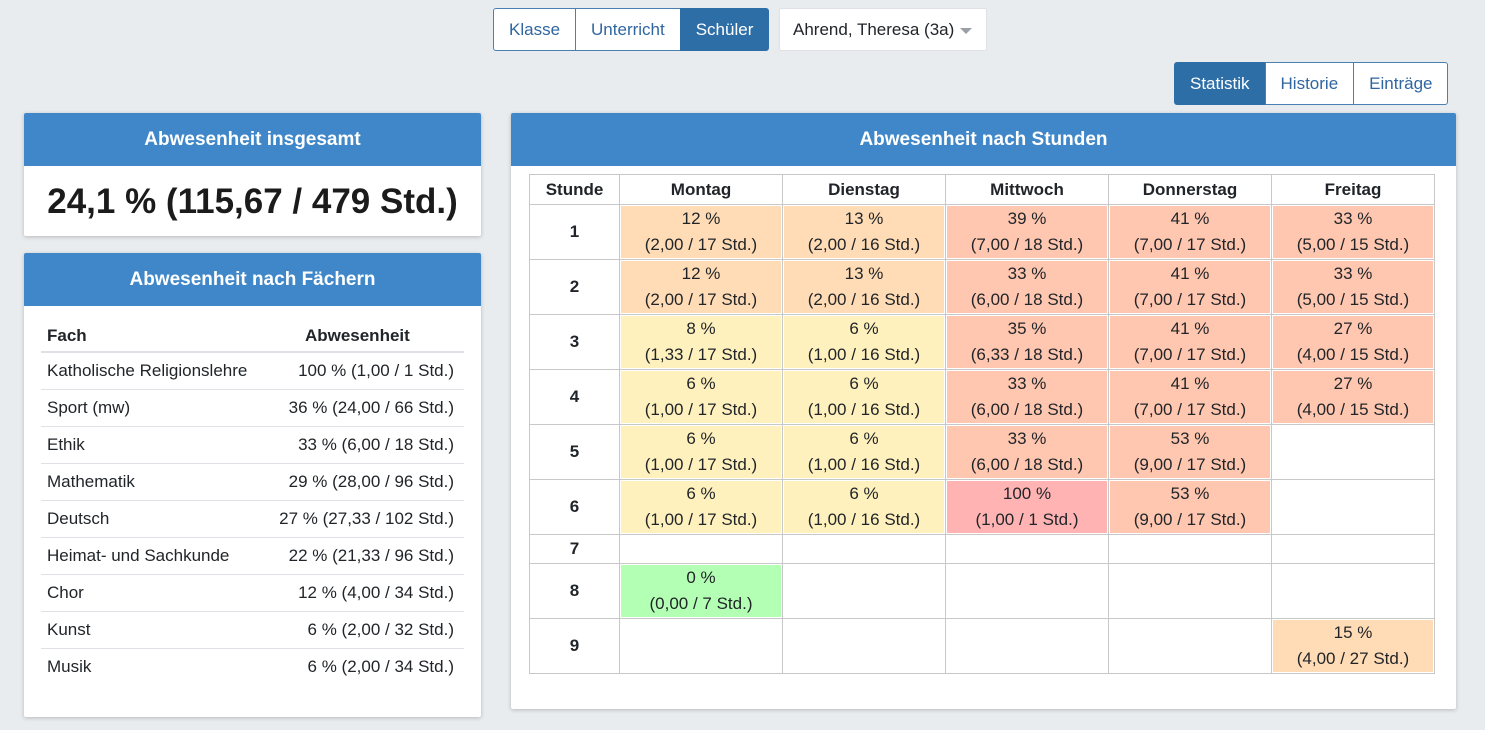 The width and height of the screenshot is (1485, 730). Describe the element at coordinates (1190, 342) in the screenshot. I see `hour-cell: 41 % (7,00 / 17 Std.)` at that location.